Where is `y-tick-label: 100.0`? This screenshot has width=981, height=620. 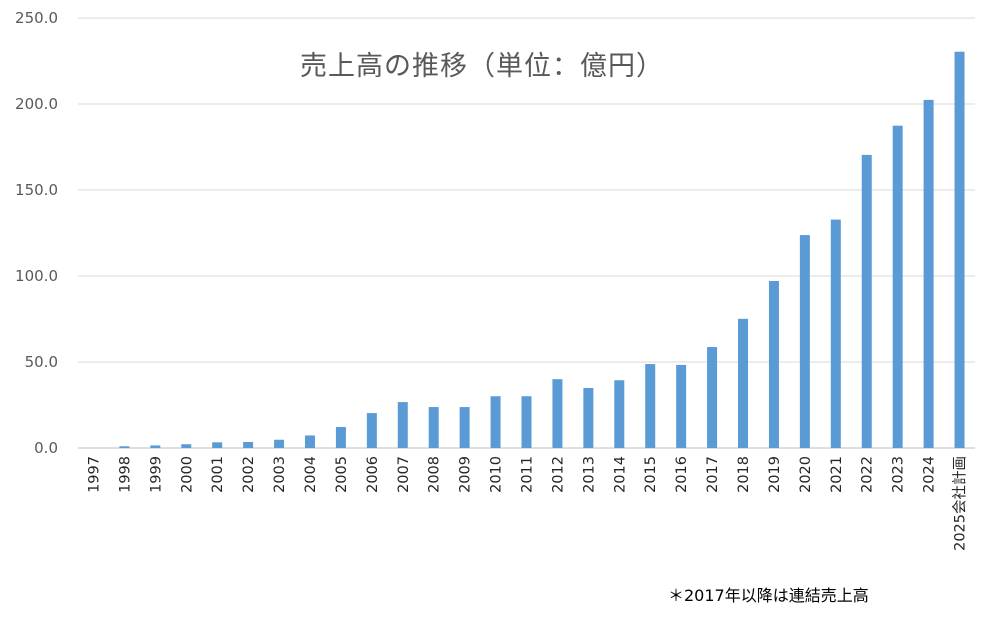 y-tick-label: 100.0 is located at coordinates (36, 276).